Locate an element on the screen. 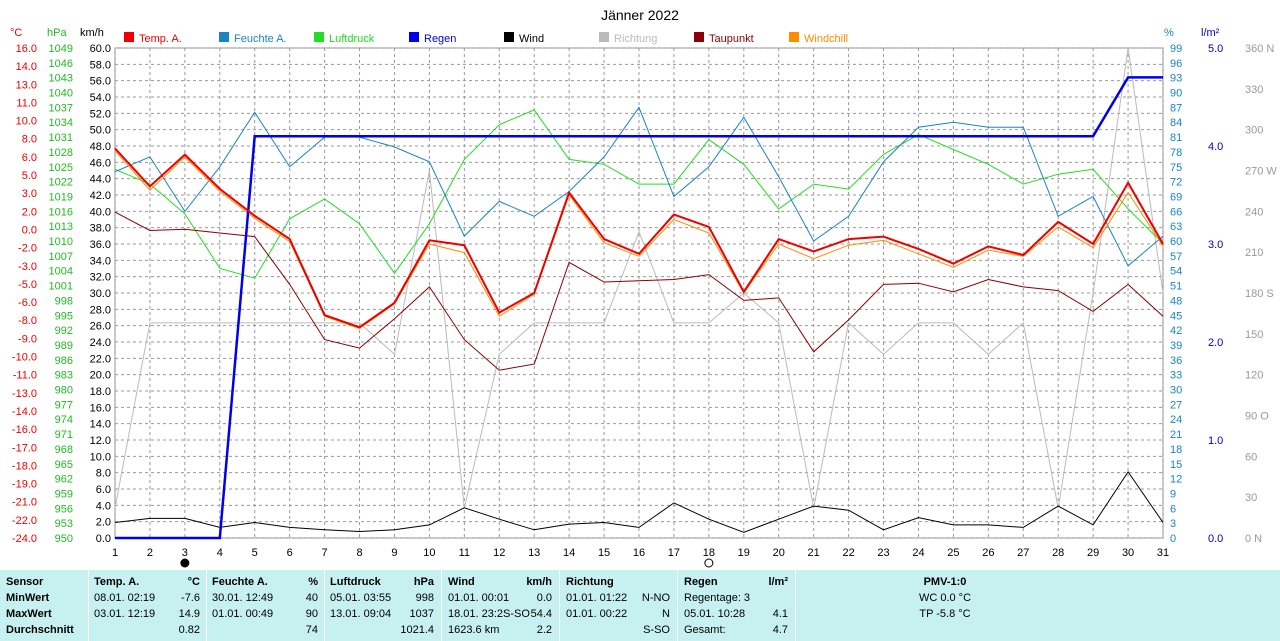  direction-axis-label: 270 W is located at coordinates (1261, 172).